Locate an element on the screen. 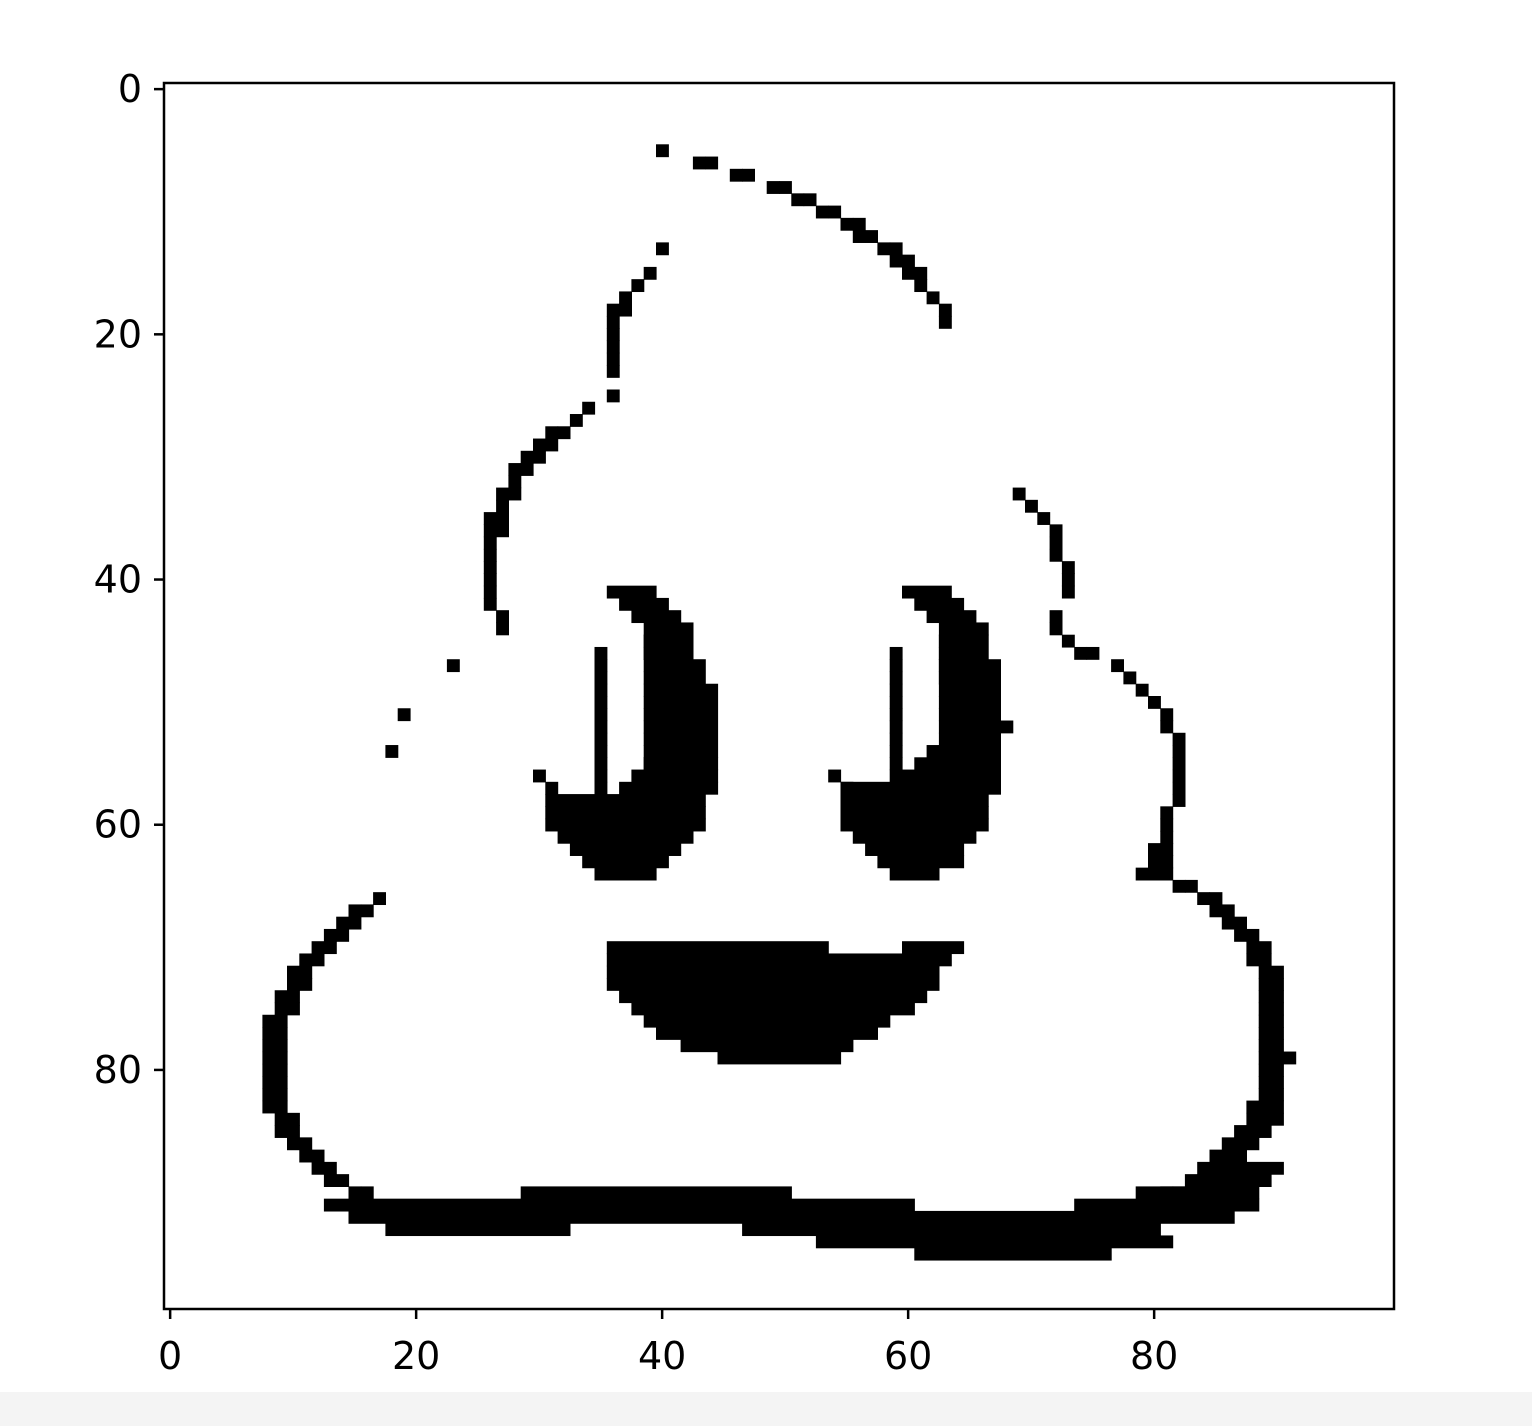  y-tick-label: 80 is located at coordinates (118, 1070).